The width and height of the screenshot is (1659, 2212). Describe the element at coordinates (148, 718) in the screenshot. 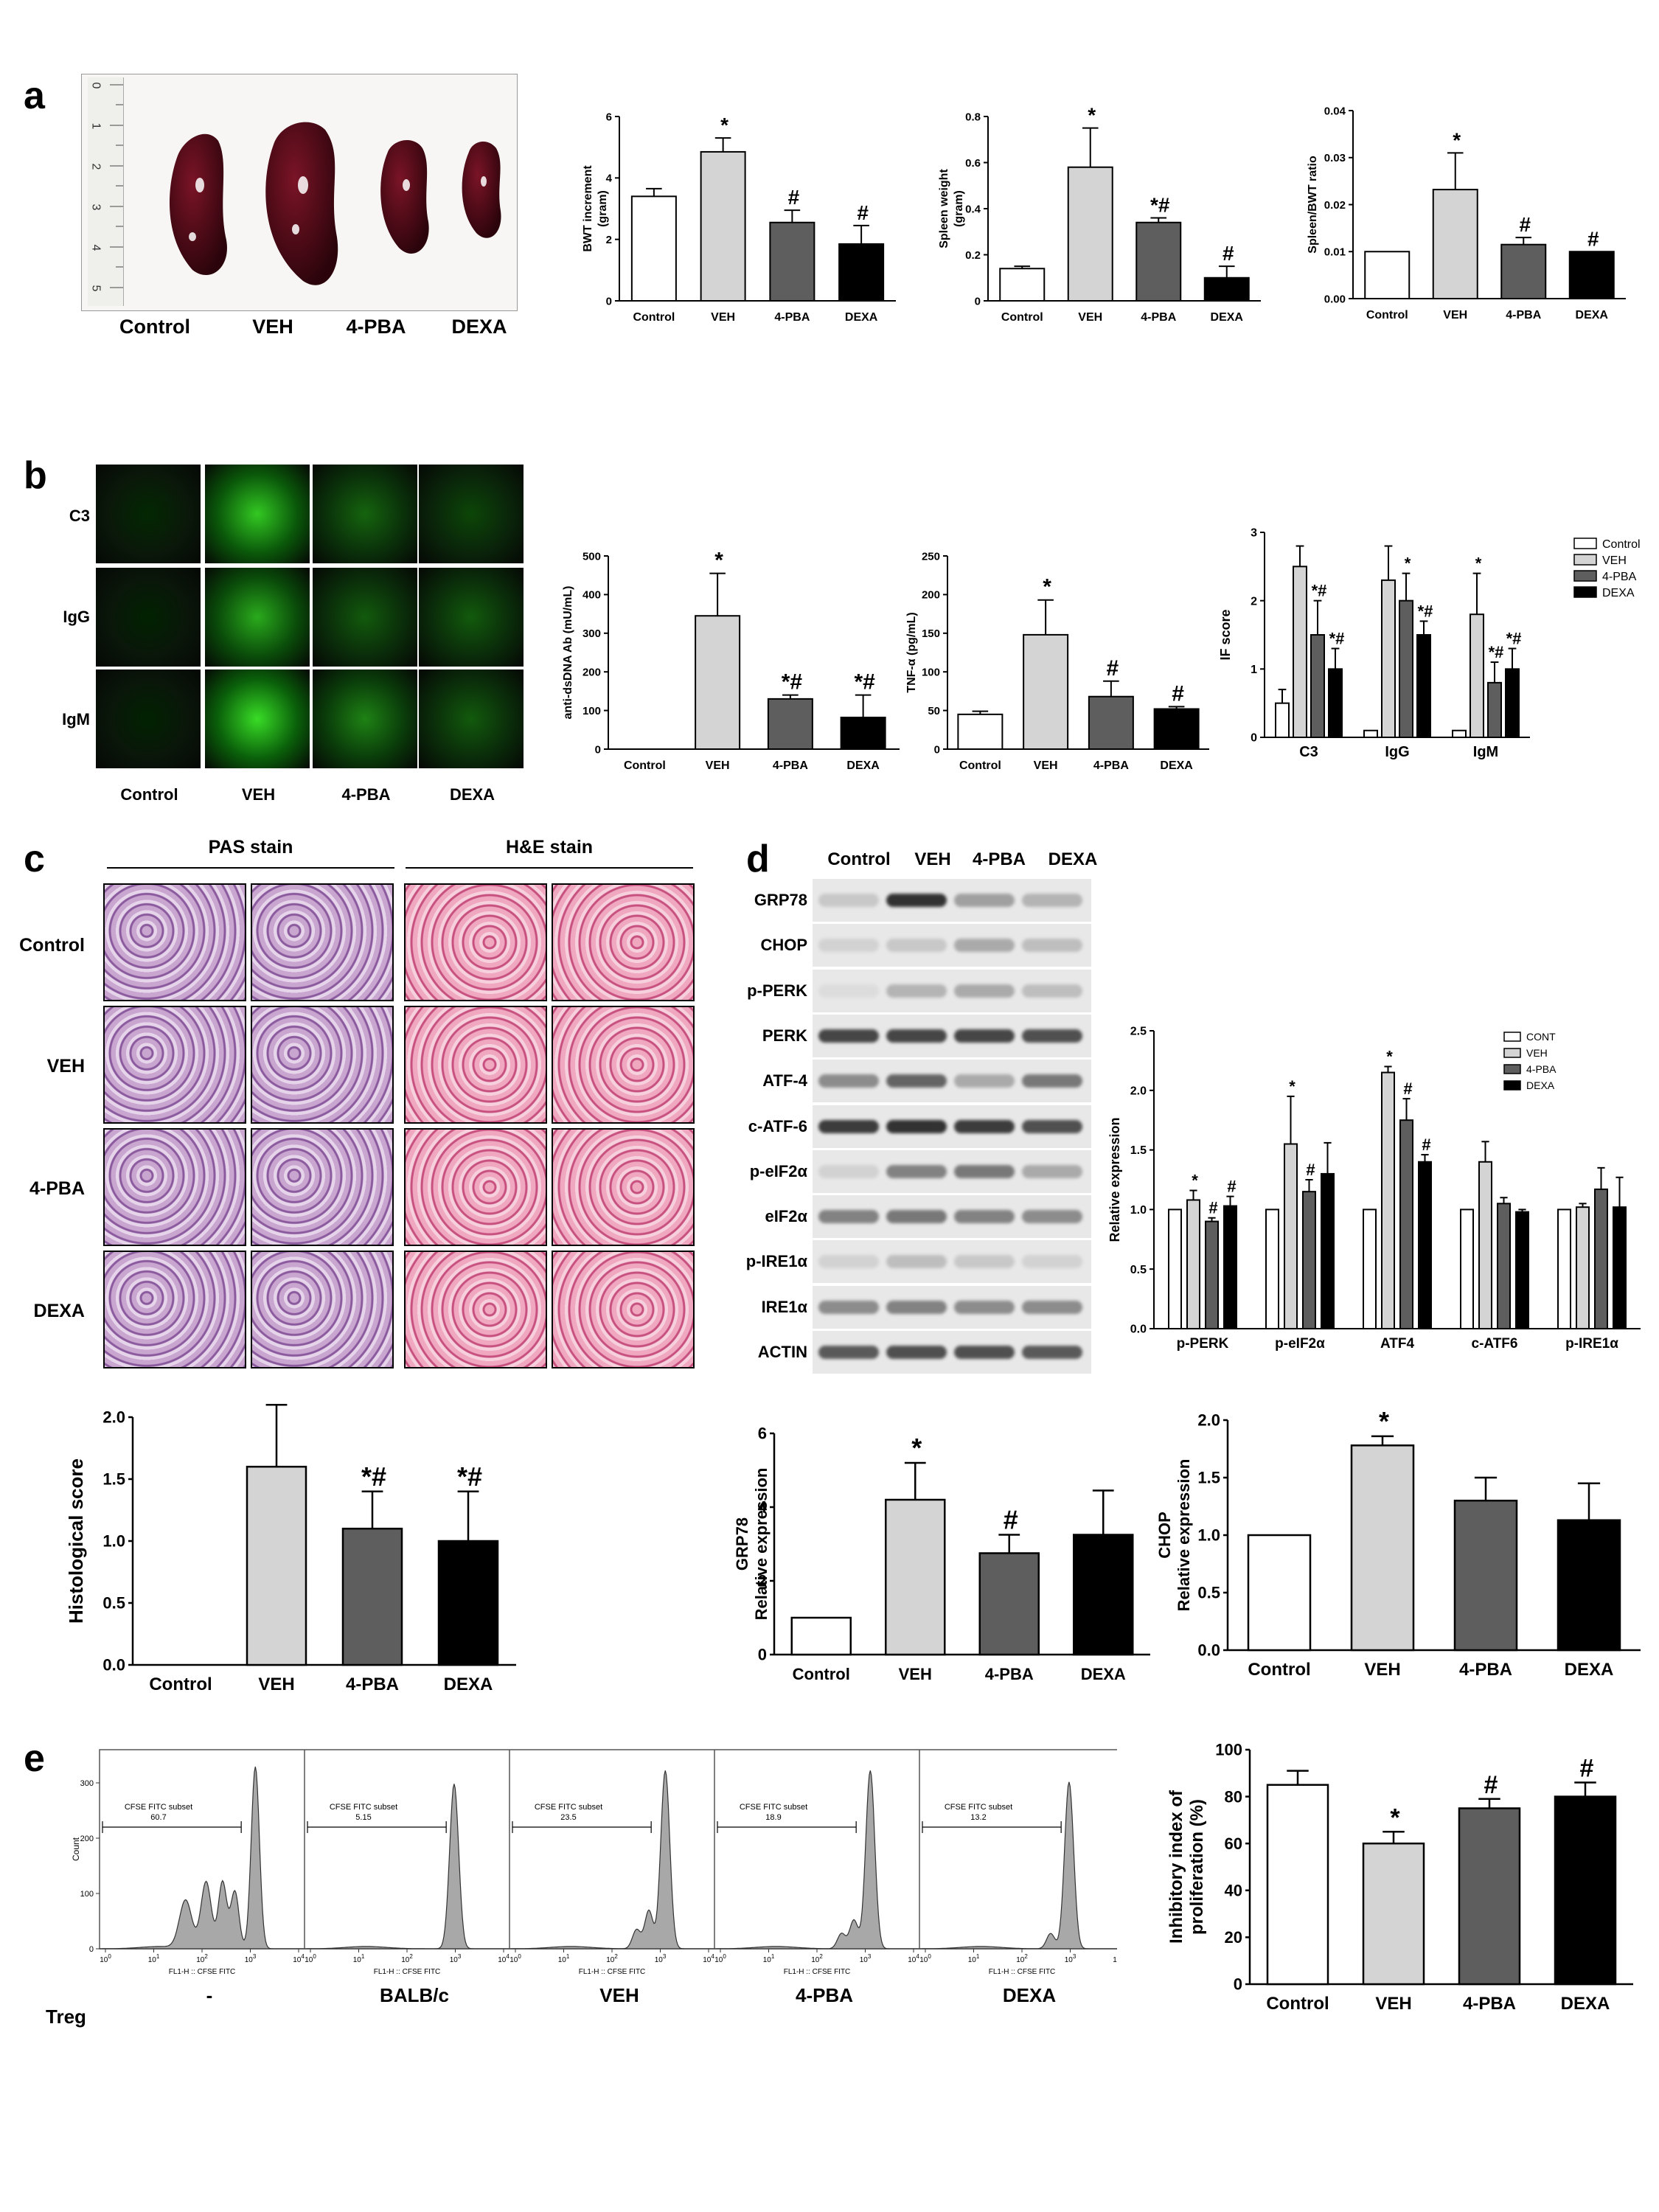

I see `if-image-IgM-Control` at that location.